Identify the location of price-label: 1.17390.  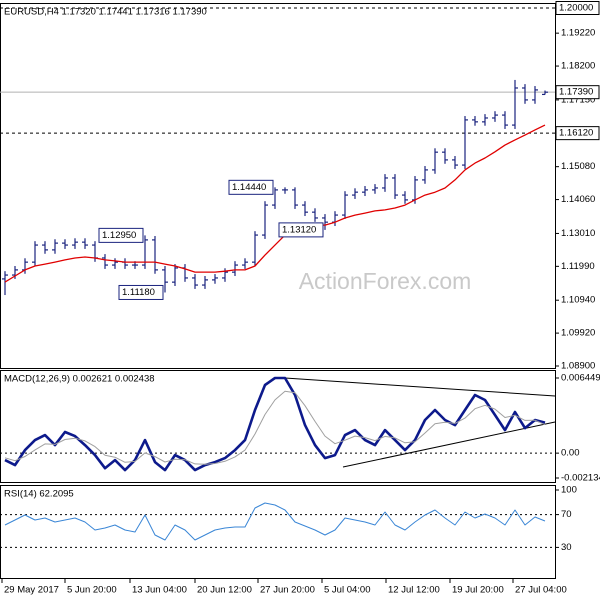
(576, 92).